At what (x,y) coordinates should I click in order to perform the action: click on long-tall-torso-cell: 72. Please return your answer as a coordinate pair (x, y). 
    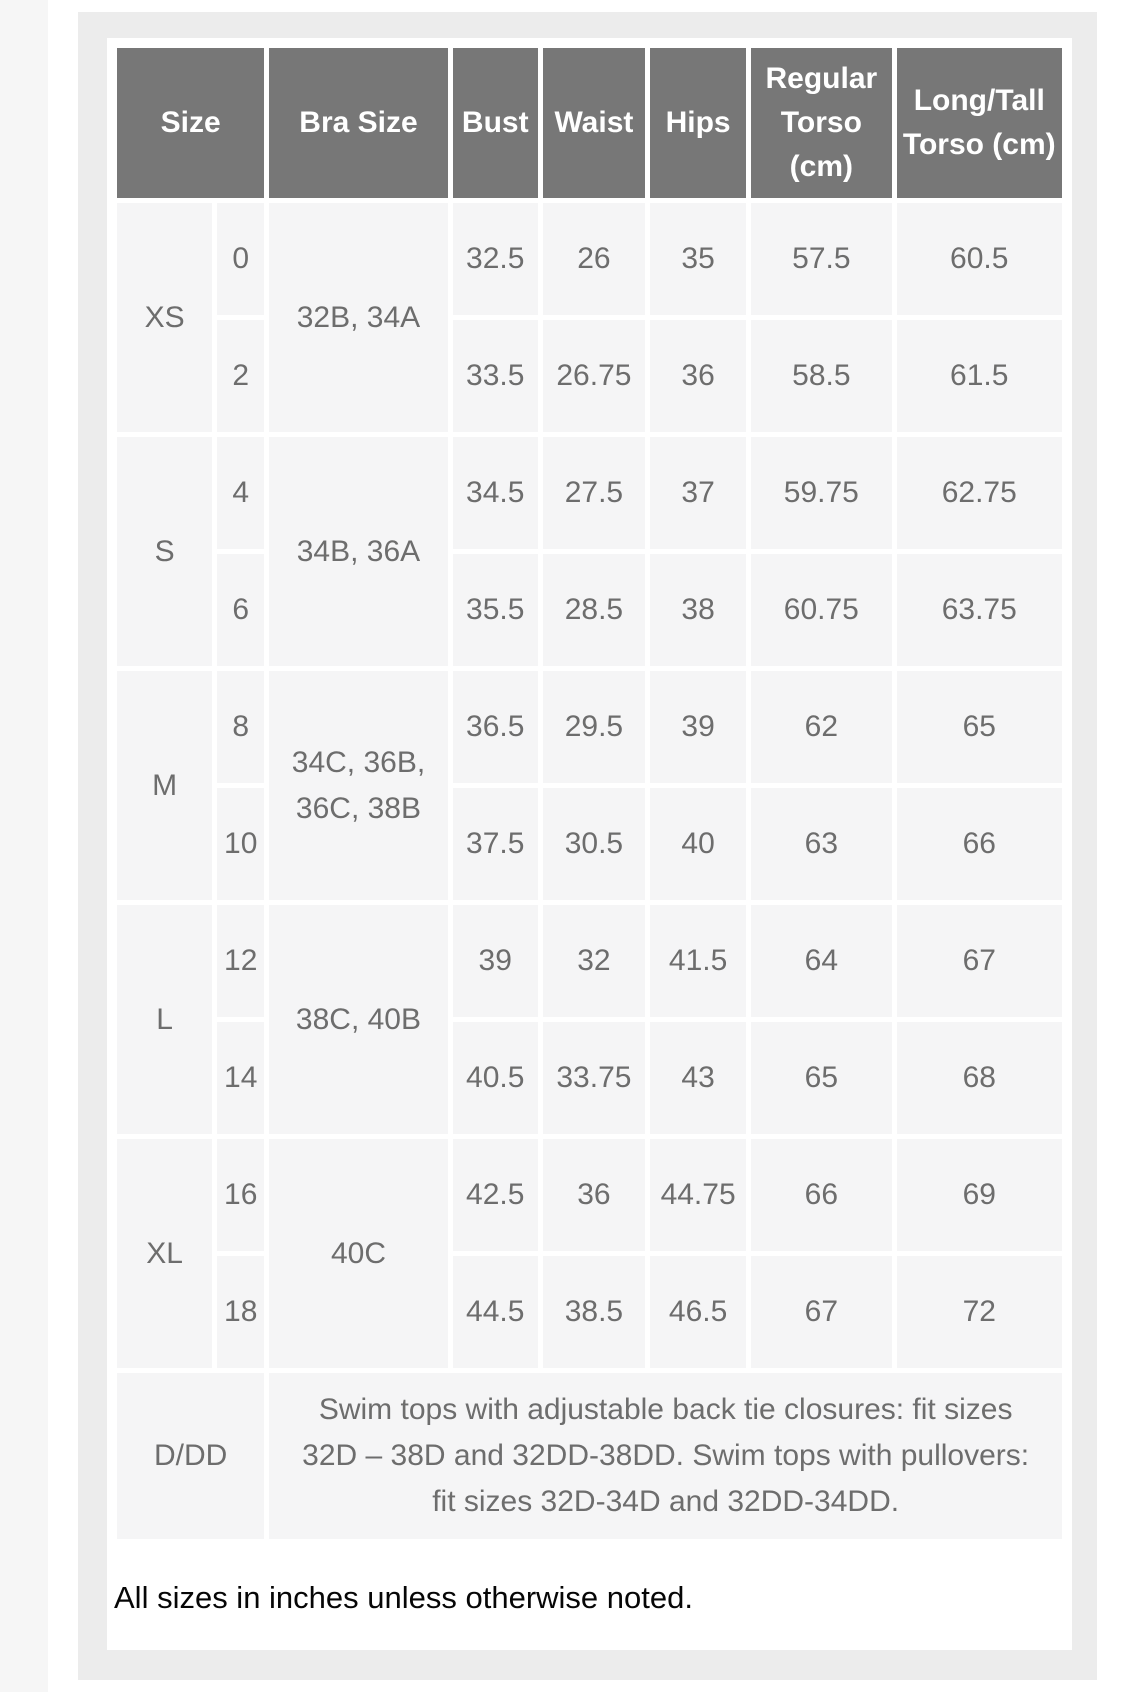
    Looking at the image, I should click on (979, 1312).